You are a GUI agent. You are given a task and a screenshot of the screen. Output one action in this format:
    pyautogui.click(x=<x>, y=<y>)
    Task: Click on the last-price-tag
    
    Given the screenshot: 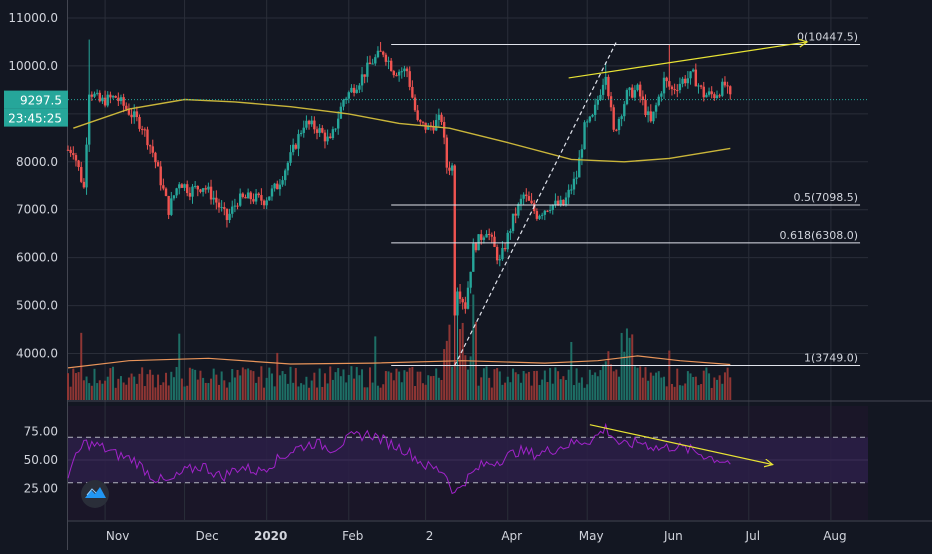 What is the action you would take?
    pyautogui.click(x=36, y=99)
    